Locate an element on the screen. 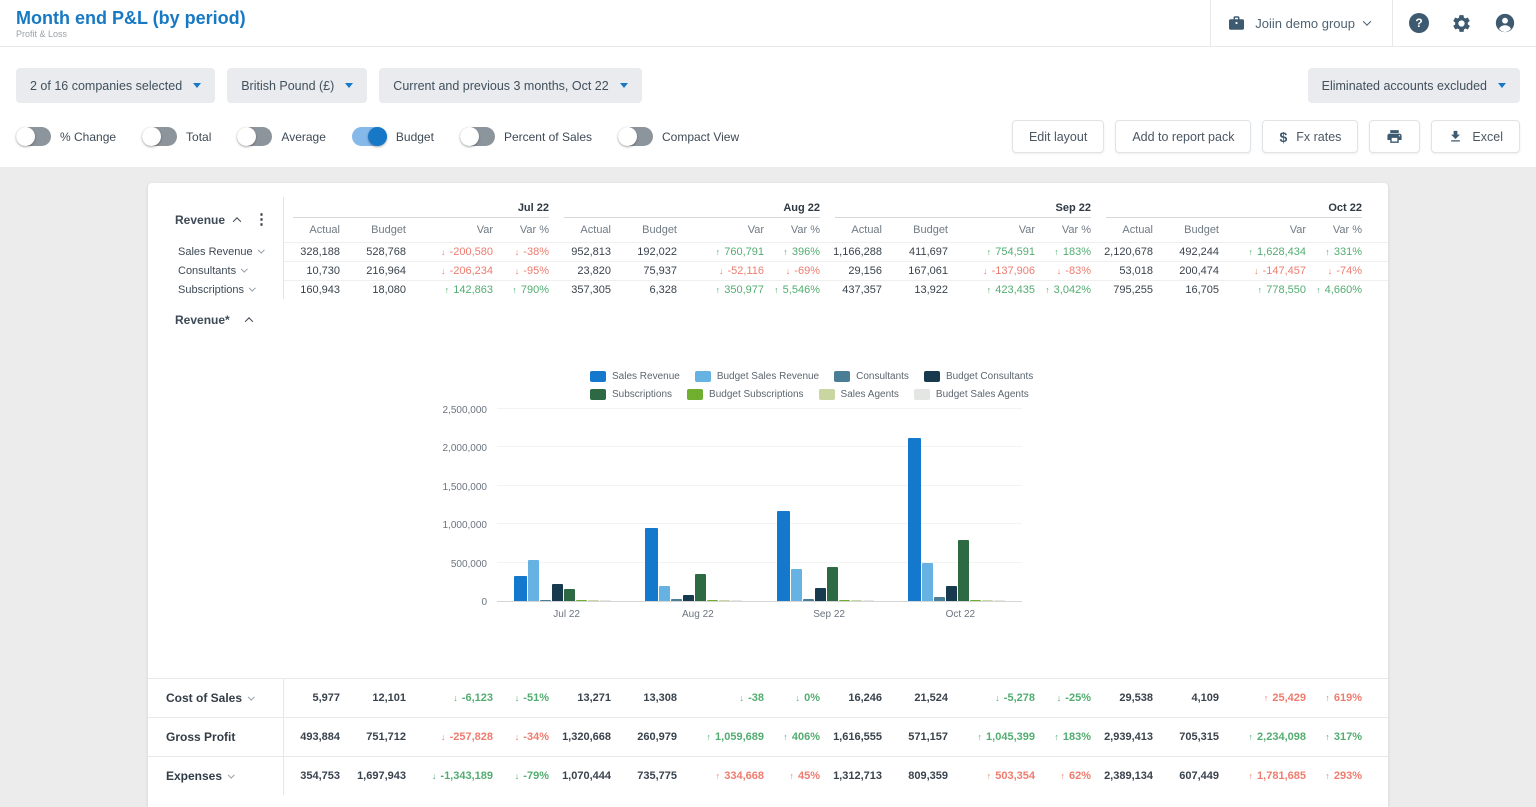  account-icon is located at coordinates (1505, 23).